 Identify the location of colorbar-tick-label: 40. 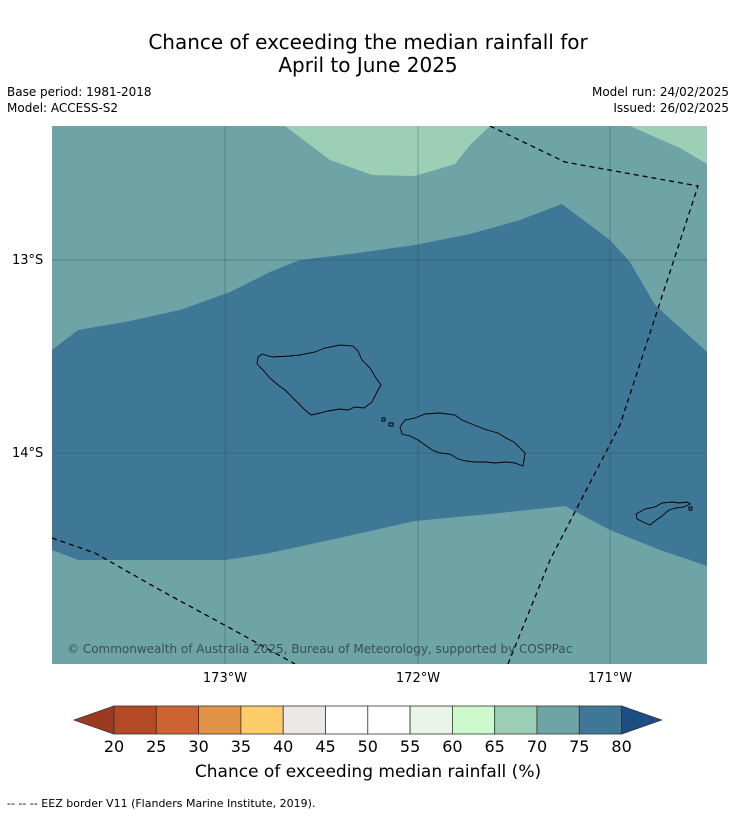
(283, 746).